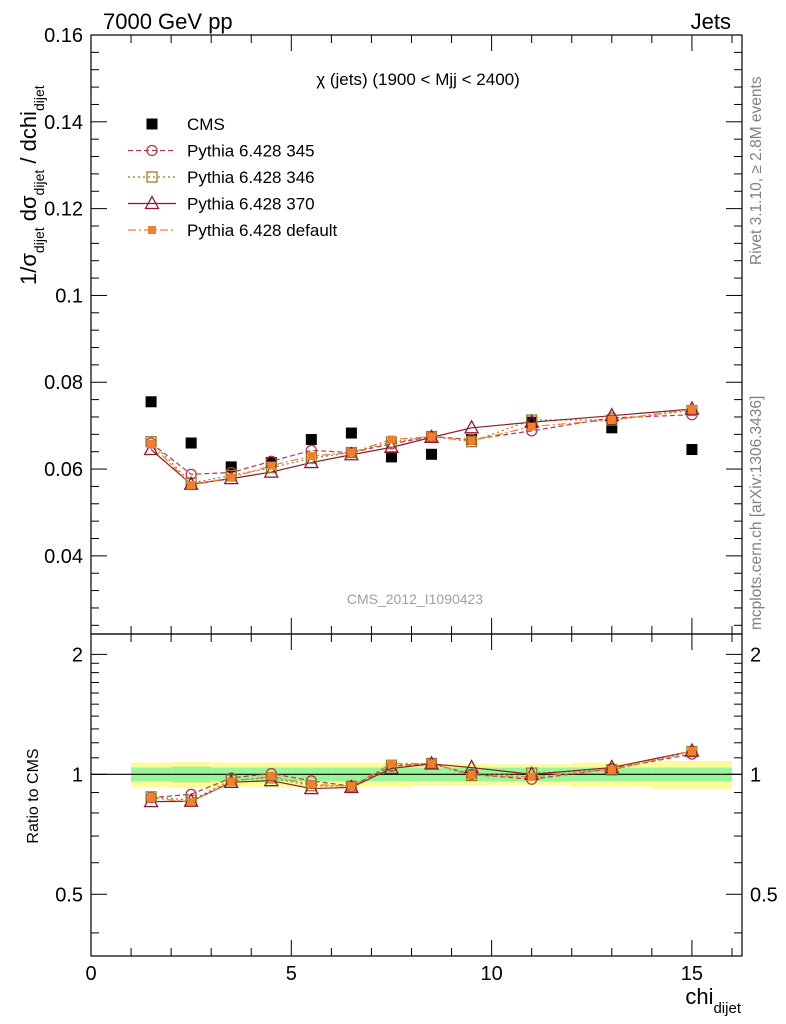 Image resolution: width=786 pixels, height=1024 pixels. I want to click on main-y-tick-label: 0.04, so click(63, 557).